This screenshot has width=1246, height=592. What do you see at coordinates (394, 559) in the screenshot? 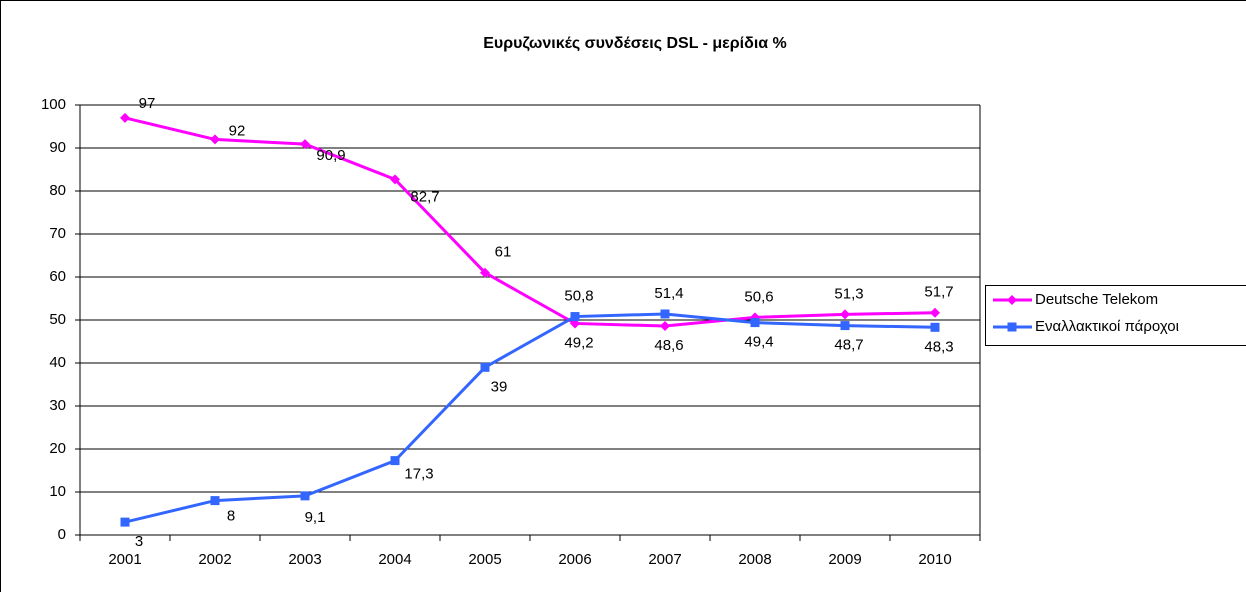
I see `x-tick-label: 2004` at bounding box center [394, 559].